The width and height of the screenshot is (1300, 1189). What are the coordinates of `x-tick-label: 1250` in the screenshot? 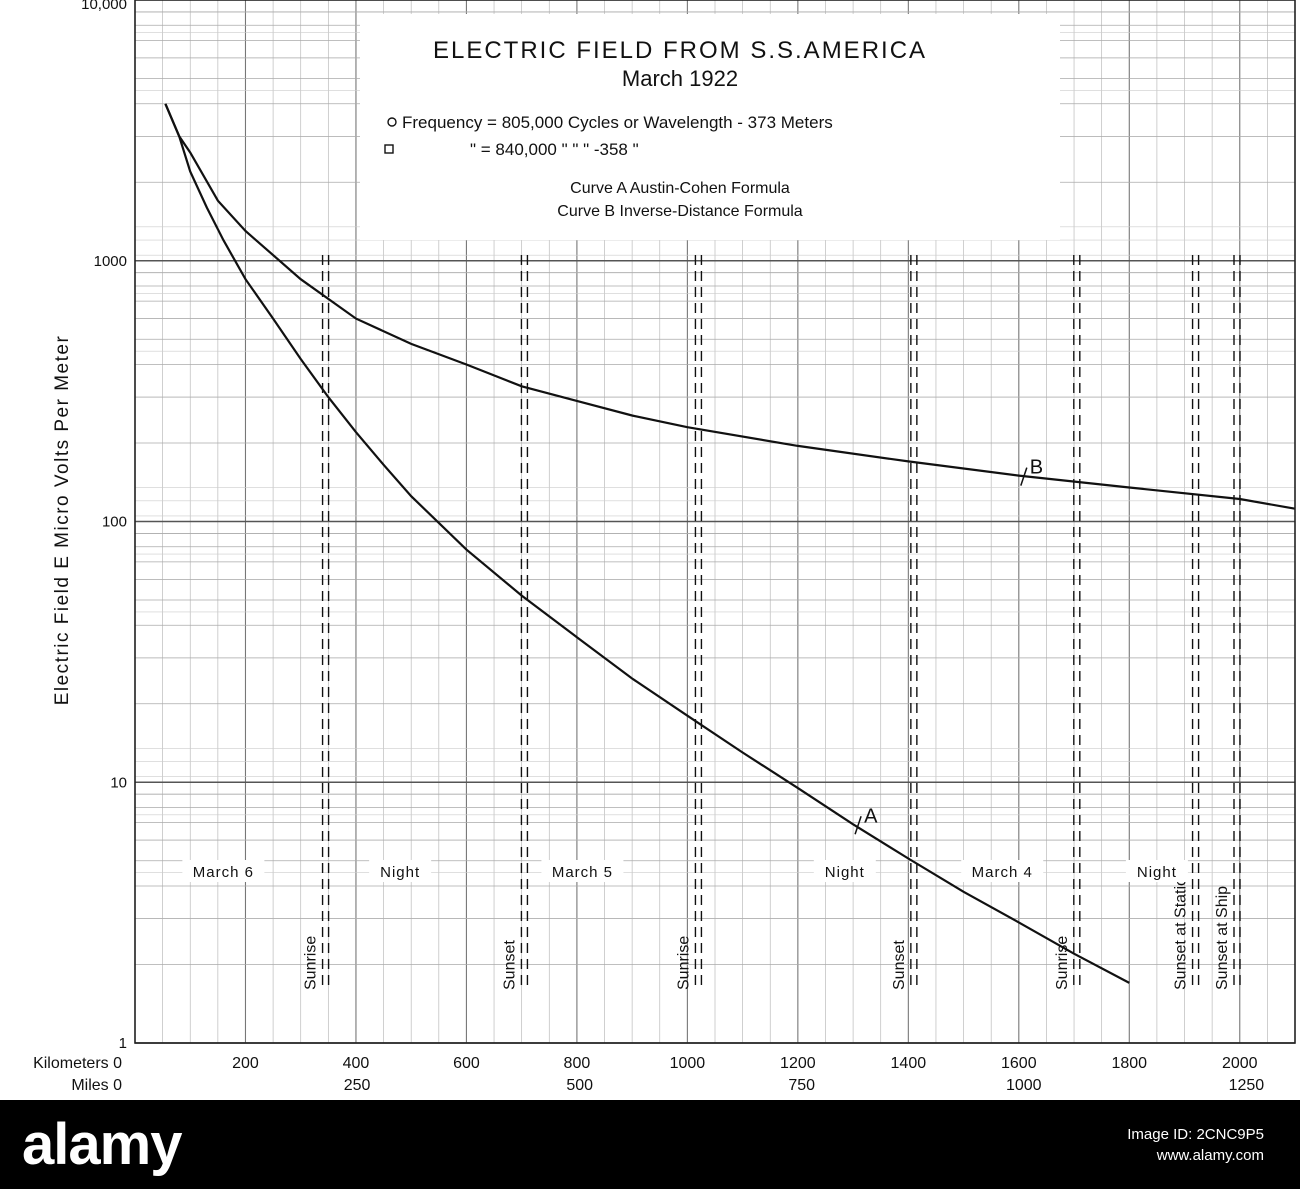 It's located at (1247, 1085).